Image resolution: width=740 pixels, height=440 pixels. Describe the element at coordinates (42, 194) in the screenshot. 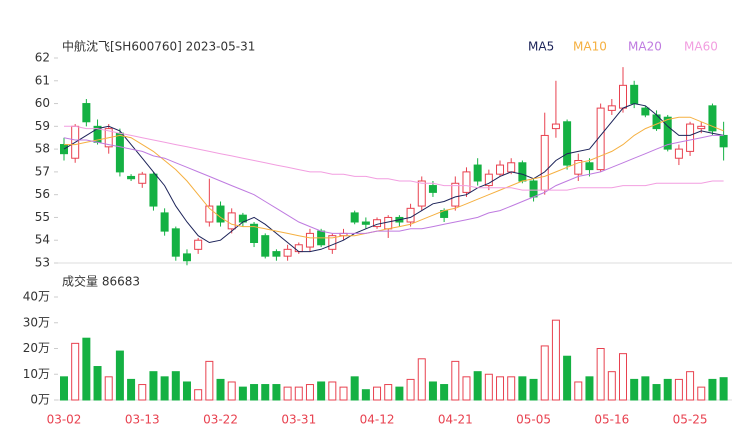

I see `y-tick-label: 56` at that location.